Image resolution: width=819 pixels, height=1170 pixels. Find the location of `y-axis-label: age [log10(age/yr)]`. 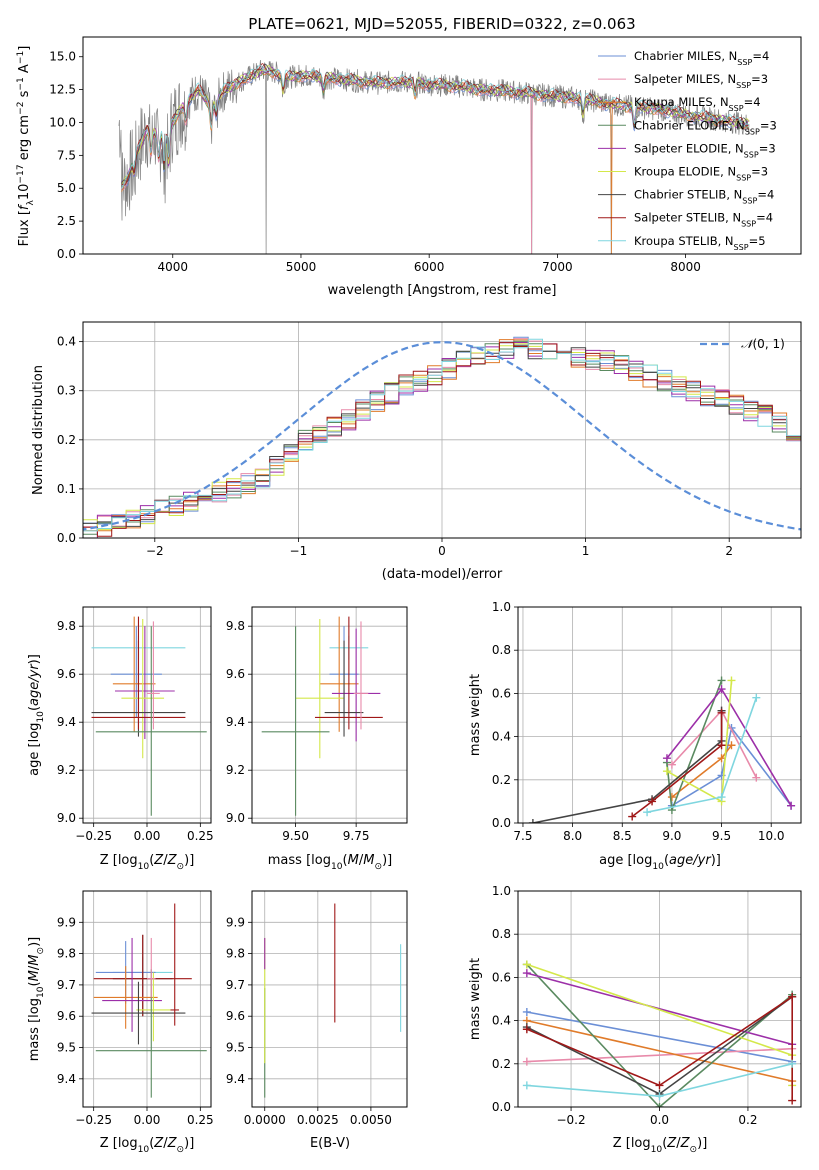

y-axis-label: age [log10(age/yr)] is located at coordinates (36, 715).